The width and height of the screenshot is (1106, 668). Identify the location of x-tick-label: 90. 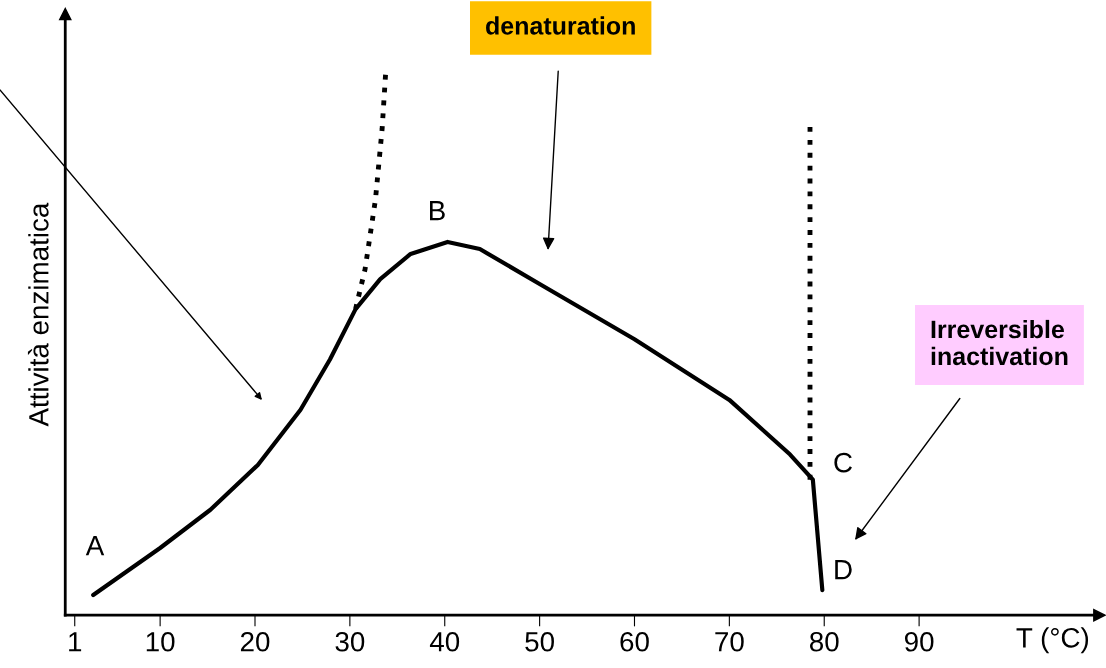
(919, 641).